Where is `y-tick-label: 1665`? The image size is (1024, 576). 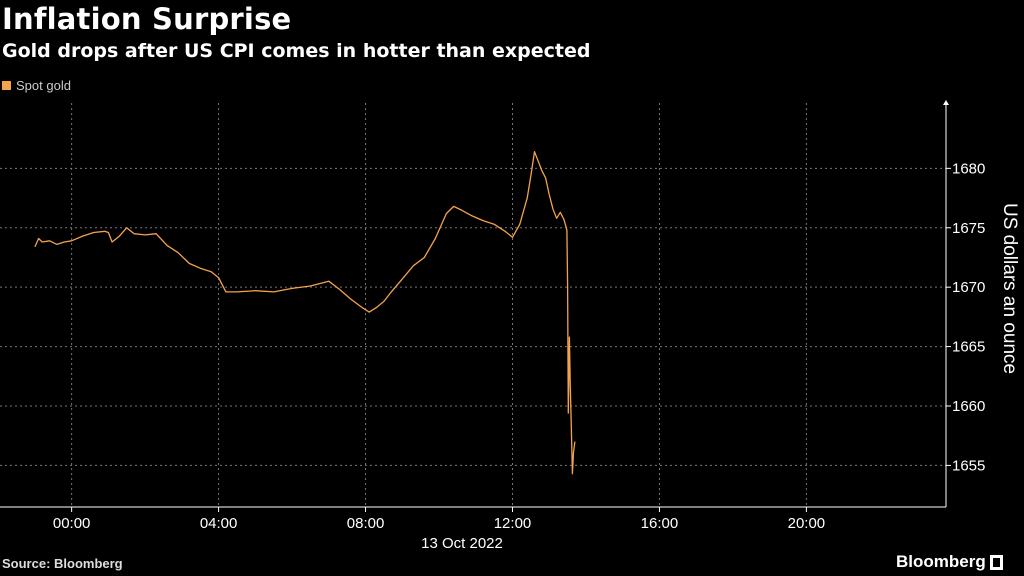 y-tick-label: 1665 is located at coordinates (968, 347).